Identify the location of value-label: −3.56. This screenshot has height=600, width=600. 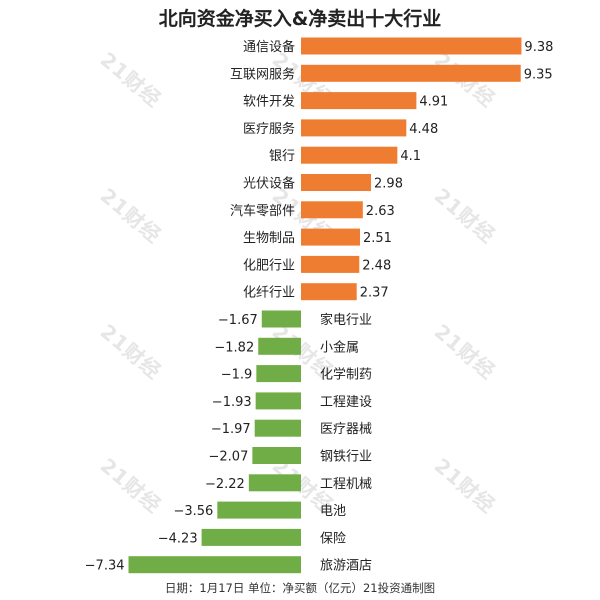
(193, 511).